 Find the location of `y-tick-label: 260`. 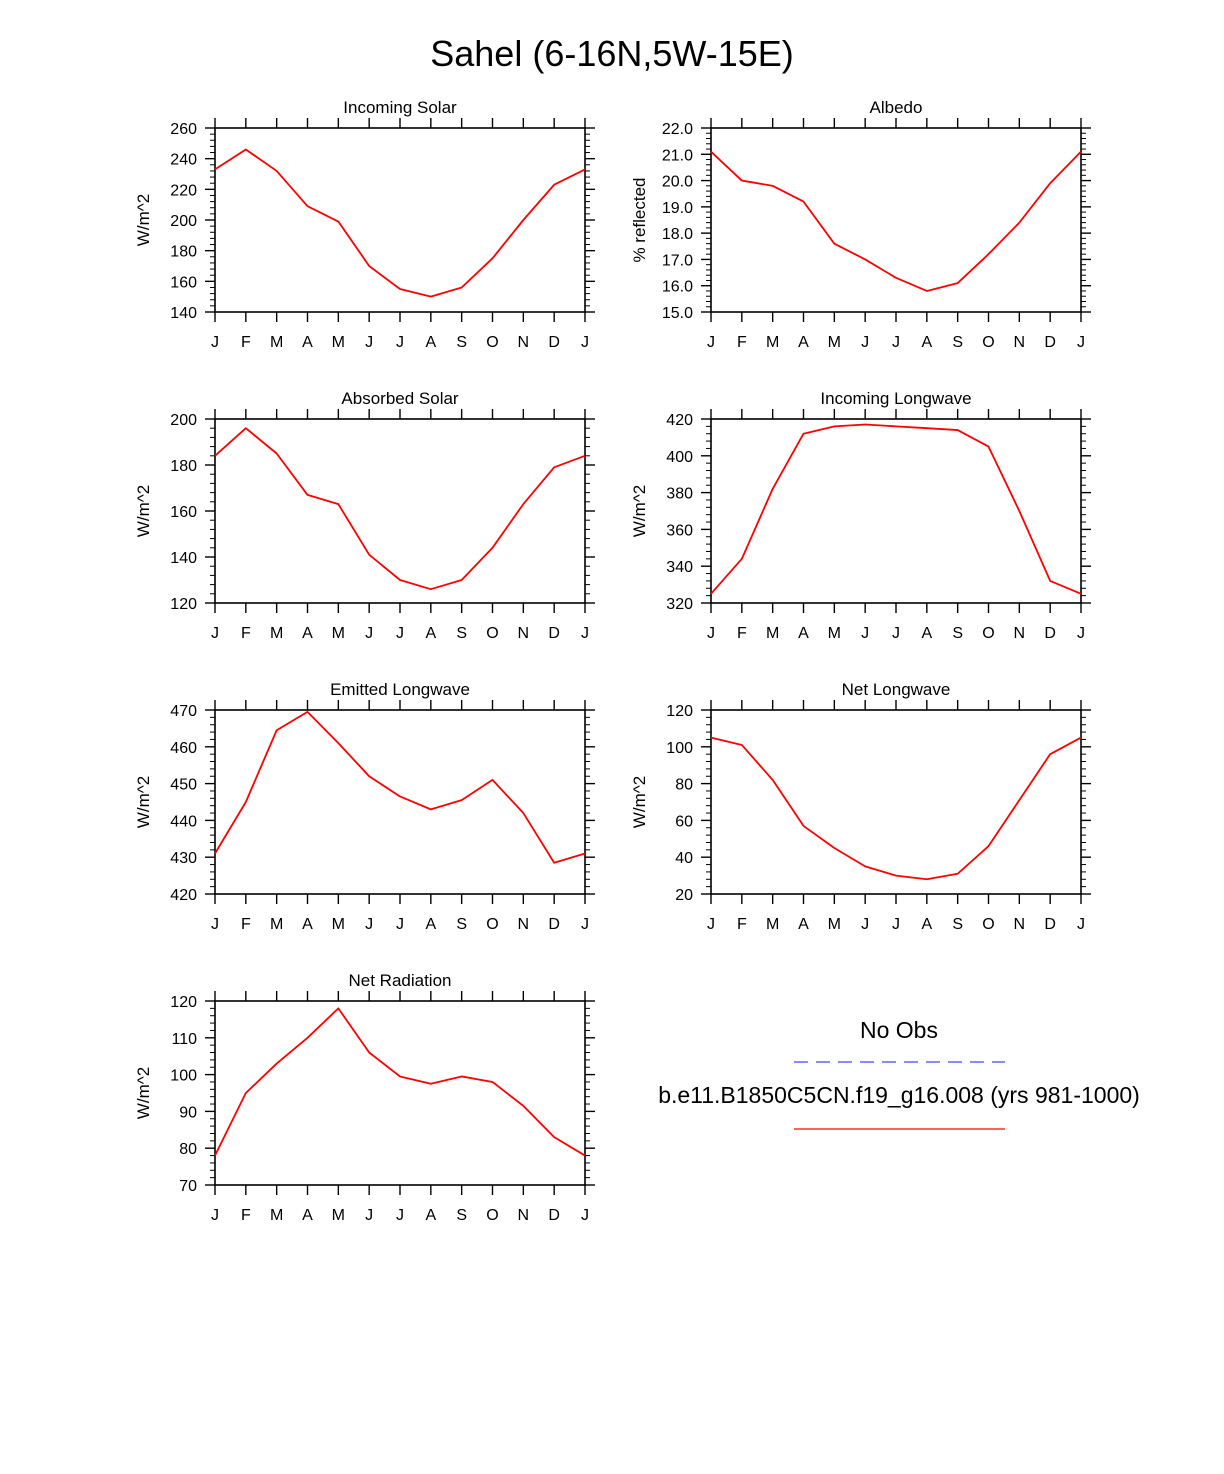

y-tick-label: 260 is located at coordinates (183, 129).